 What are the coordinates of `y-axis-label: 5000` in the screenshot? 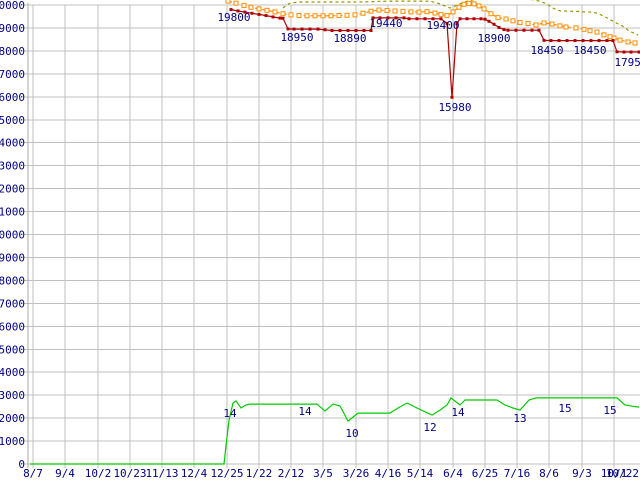 It's located at (12, 349).